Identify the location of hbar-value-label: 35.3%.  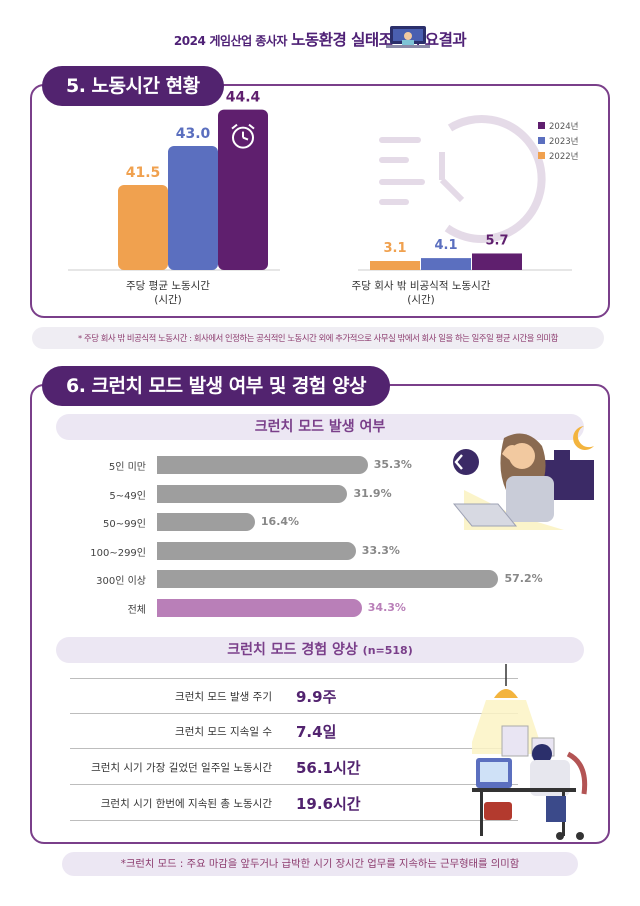
(392, 464).